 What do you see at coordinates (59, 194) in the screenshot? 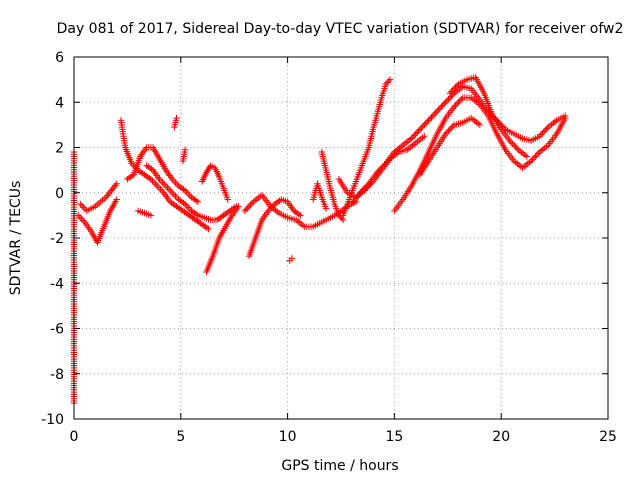
I see `y-tick-label: 0` at bounding box center [59, 194].